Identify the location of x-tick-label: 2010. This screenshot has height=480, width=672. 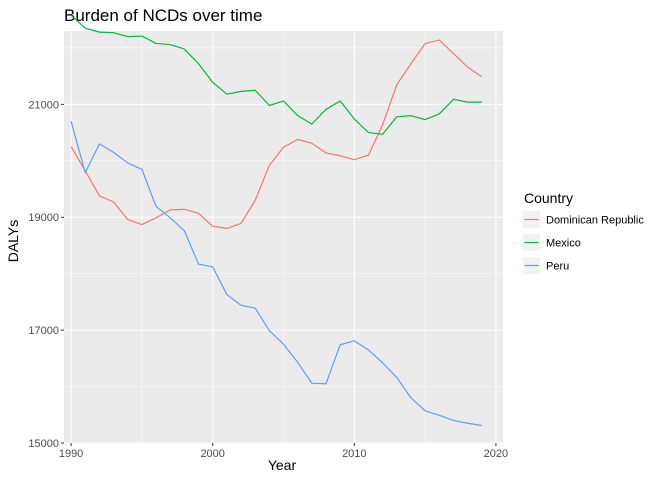
(354, 454).